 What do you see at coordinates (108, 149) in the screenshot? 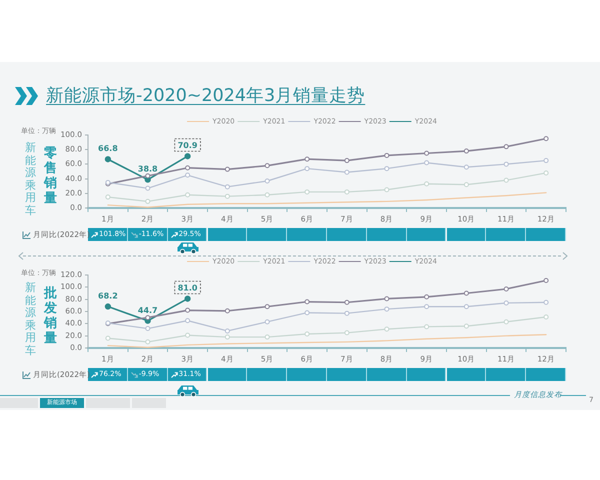
I see `data-label: 66.8` at bounding box center [108, 149].